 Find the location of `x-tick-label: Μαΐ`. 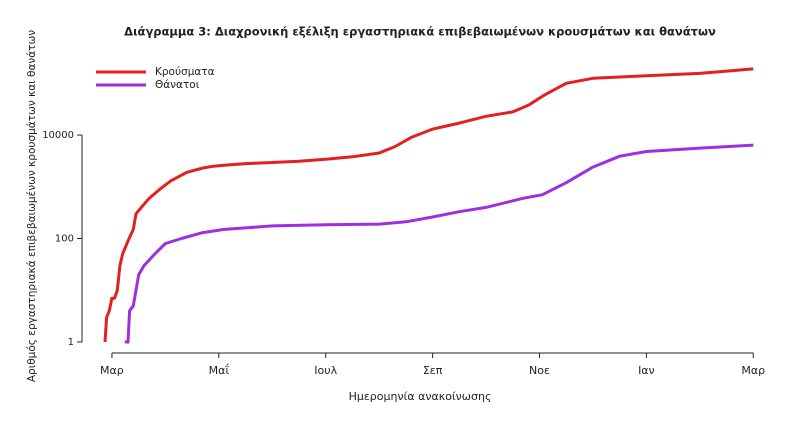

x-tick-label: Μαΐ is located at coordinates (219, 370).